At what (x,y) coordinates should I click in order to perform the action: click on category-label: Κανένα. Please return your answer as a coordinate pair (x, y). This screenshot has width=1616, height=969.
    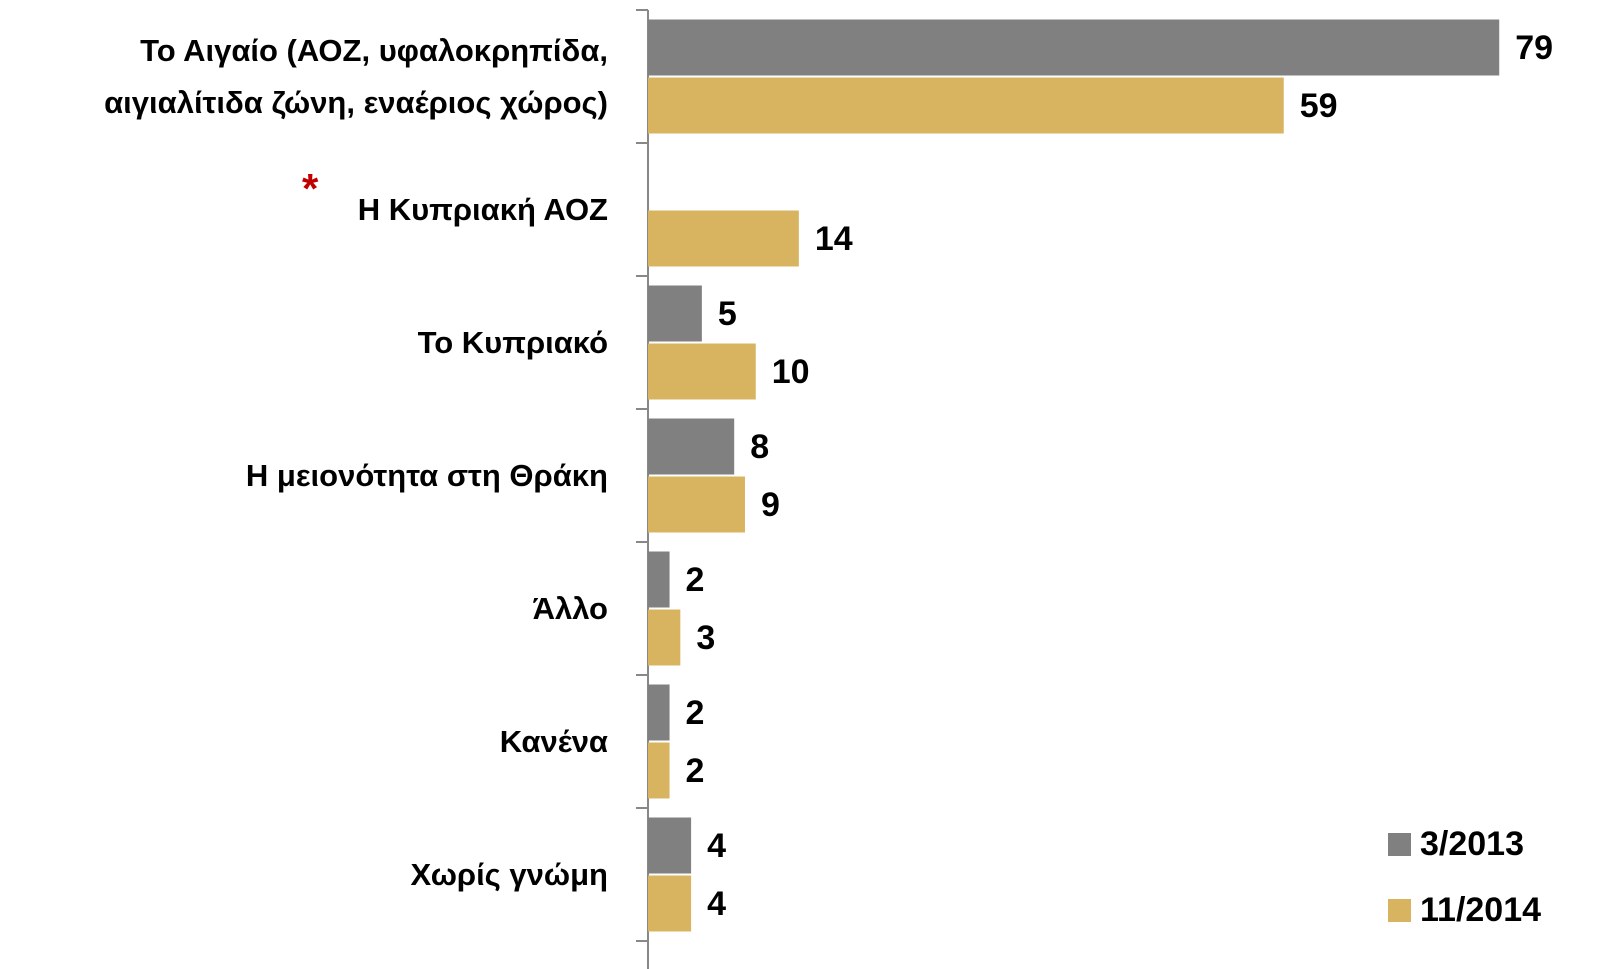
    Looking at the image, I should click on (553, 741).